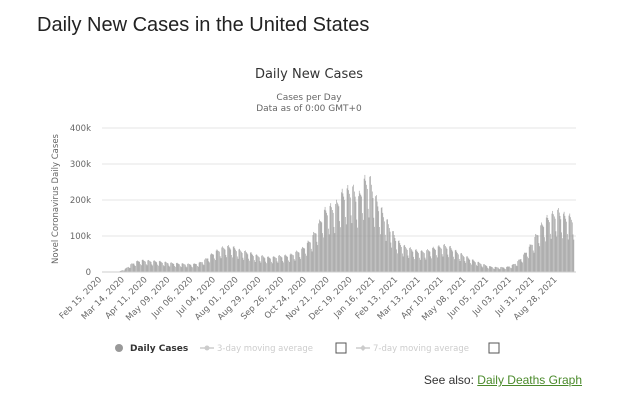 This screenshot has width=640, height=409. What do you see at coordinates (80, 165) in the screenshot?
I see `y-tick-label: 300k` at bounding box center [80, 165].